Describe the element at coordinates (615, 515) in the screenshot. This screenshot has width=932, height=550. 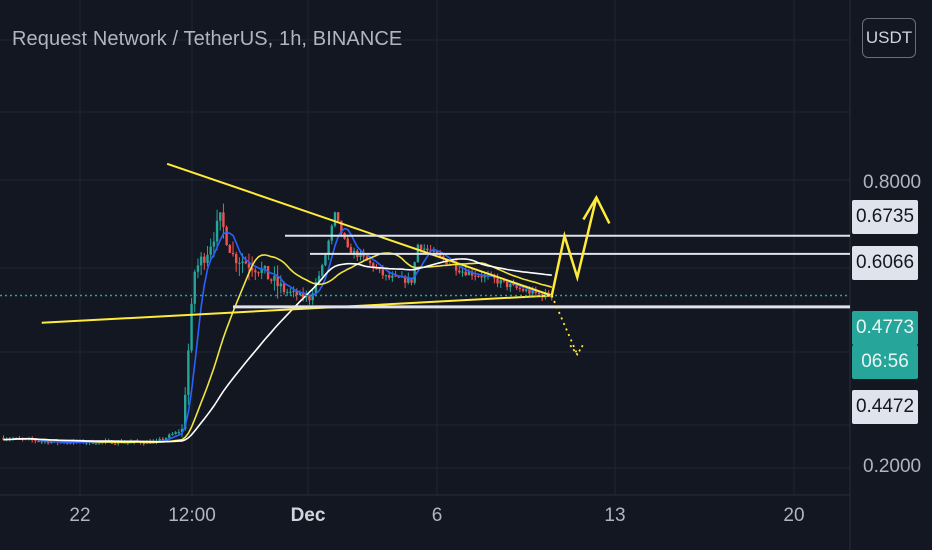
I see `x-tick-label: 13` at that location.